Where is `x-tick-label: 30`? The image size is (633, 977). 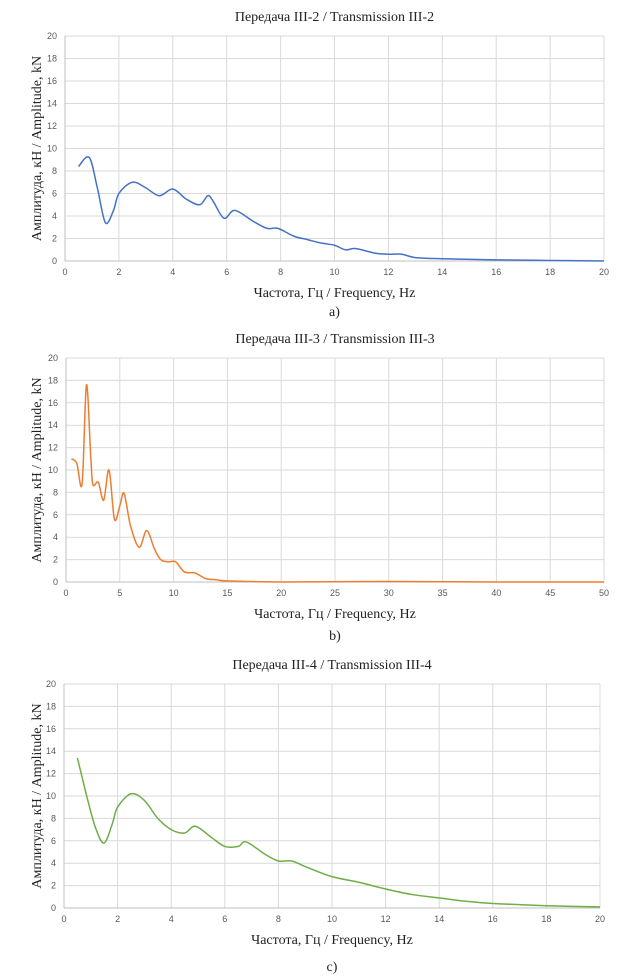
x-tick-label: 30 is located at coordinates (389, 593).